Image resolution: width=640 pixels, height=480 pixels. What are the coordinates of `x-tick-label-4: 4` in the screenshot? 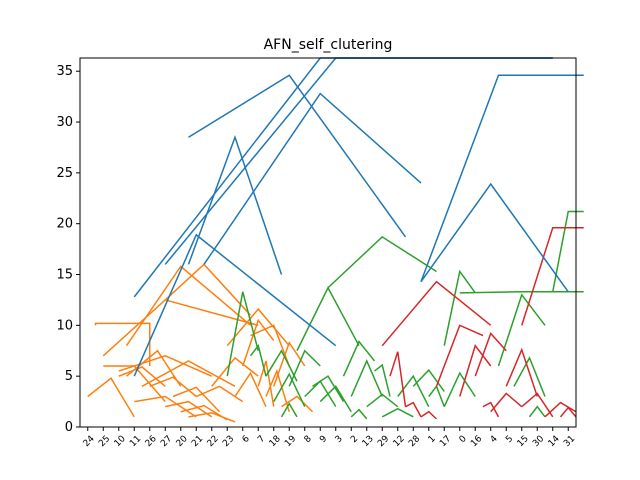 It's located at (494, 439).